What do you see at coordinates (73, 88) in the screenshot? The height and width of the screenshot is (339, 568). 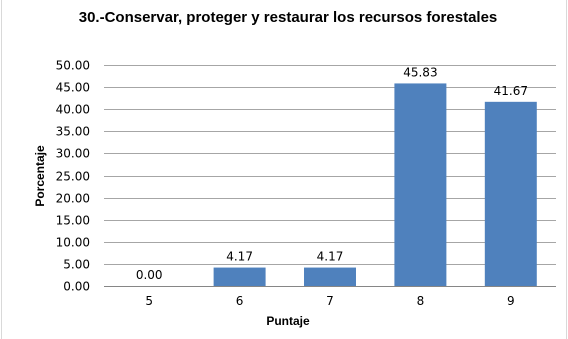 I see `y-tick-label: 45.00` at bounding box center [73, 88].